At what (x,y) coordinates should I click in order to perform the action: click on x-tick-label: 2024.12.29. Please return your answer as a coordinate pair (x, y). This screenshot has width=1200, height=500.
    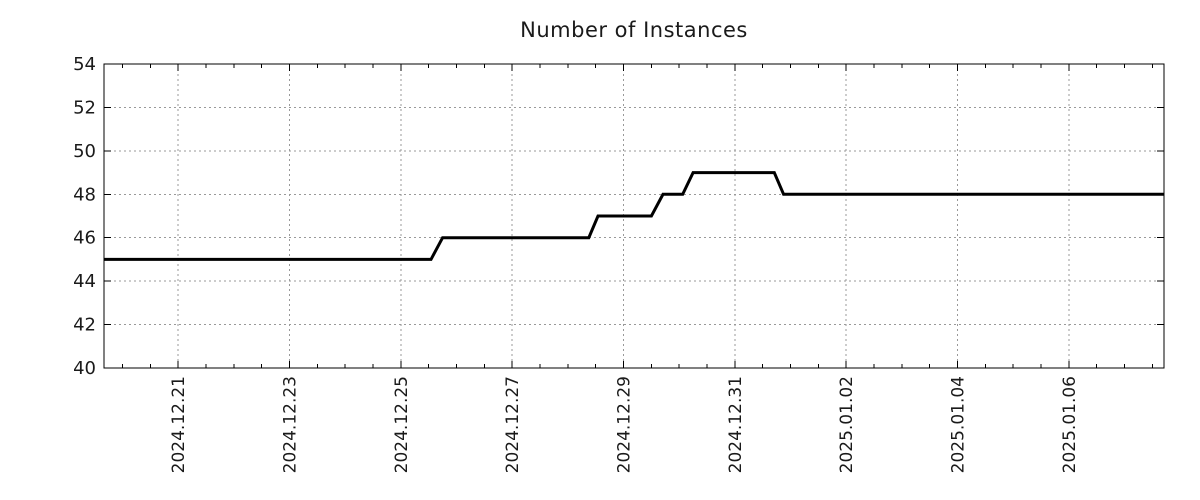
    Looking at the image, I should click on (625, 424).